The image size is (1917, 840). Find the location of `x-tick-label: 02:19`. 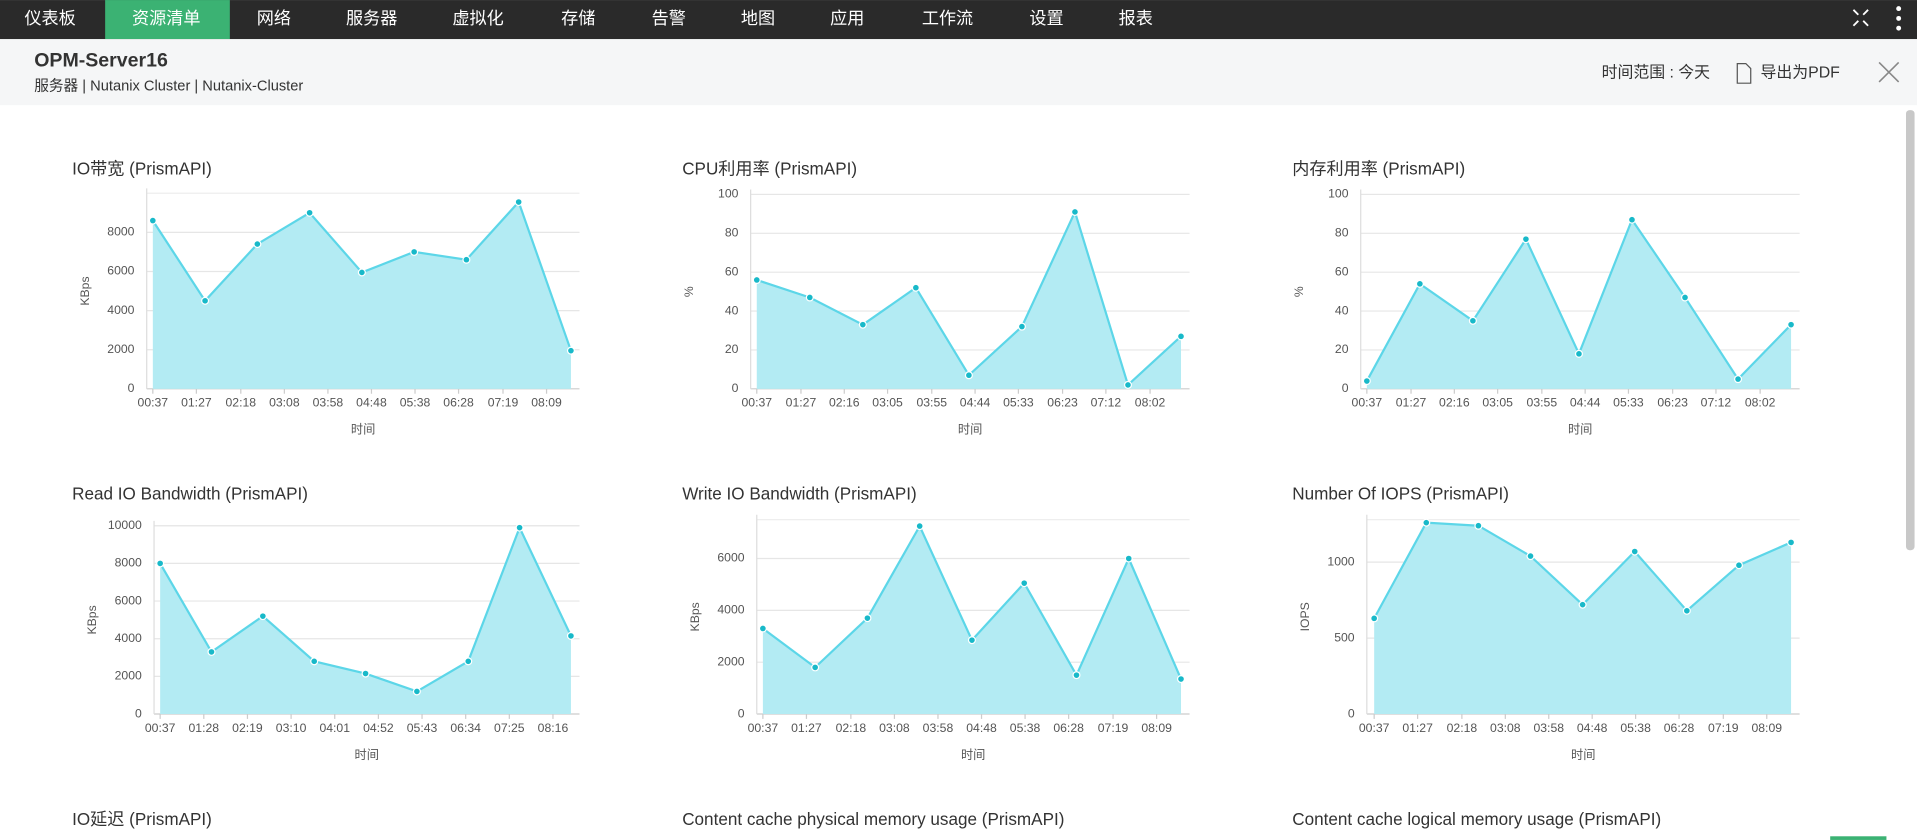

x-tick-label: 02:19 is located at coordinates (247, 728).